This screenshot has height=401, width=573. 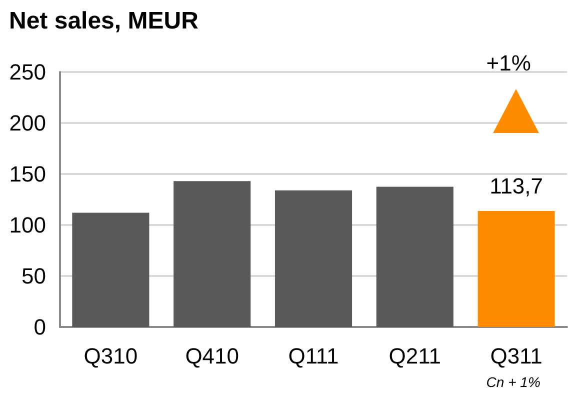 What do you see at coordinates (27, 225) in the screenshot?
I see `y-tick-label: 100` at bounding box center [27, 225].